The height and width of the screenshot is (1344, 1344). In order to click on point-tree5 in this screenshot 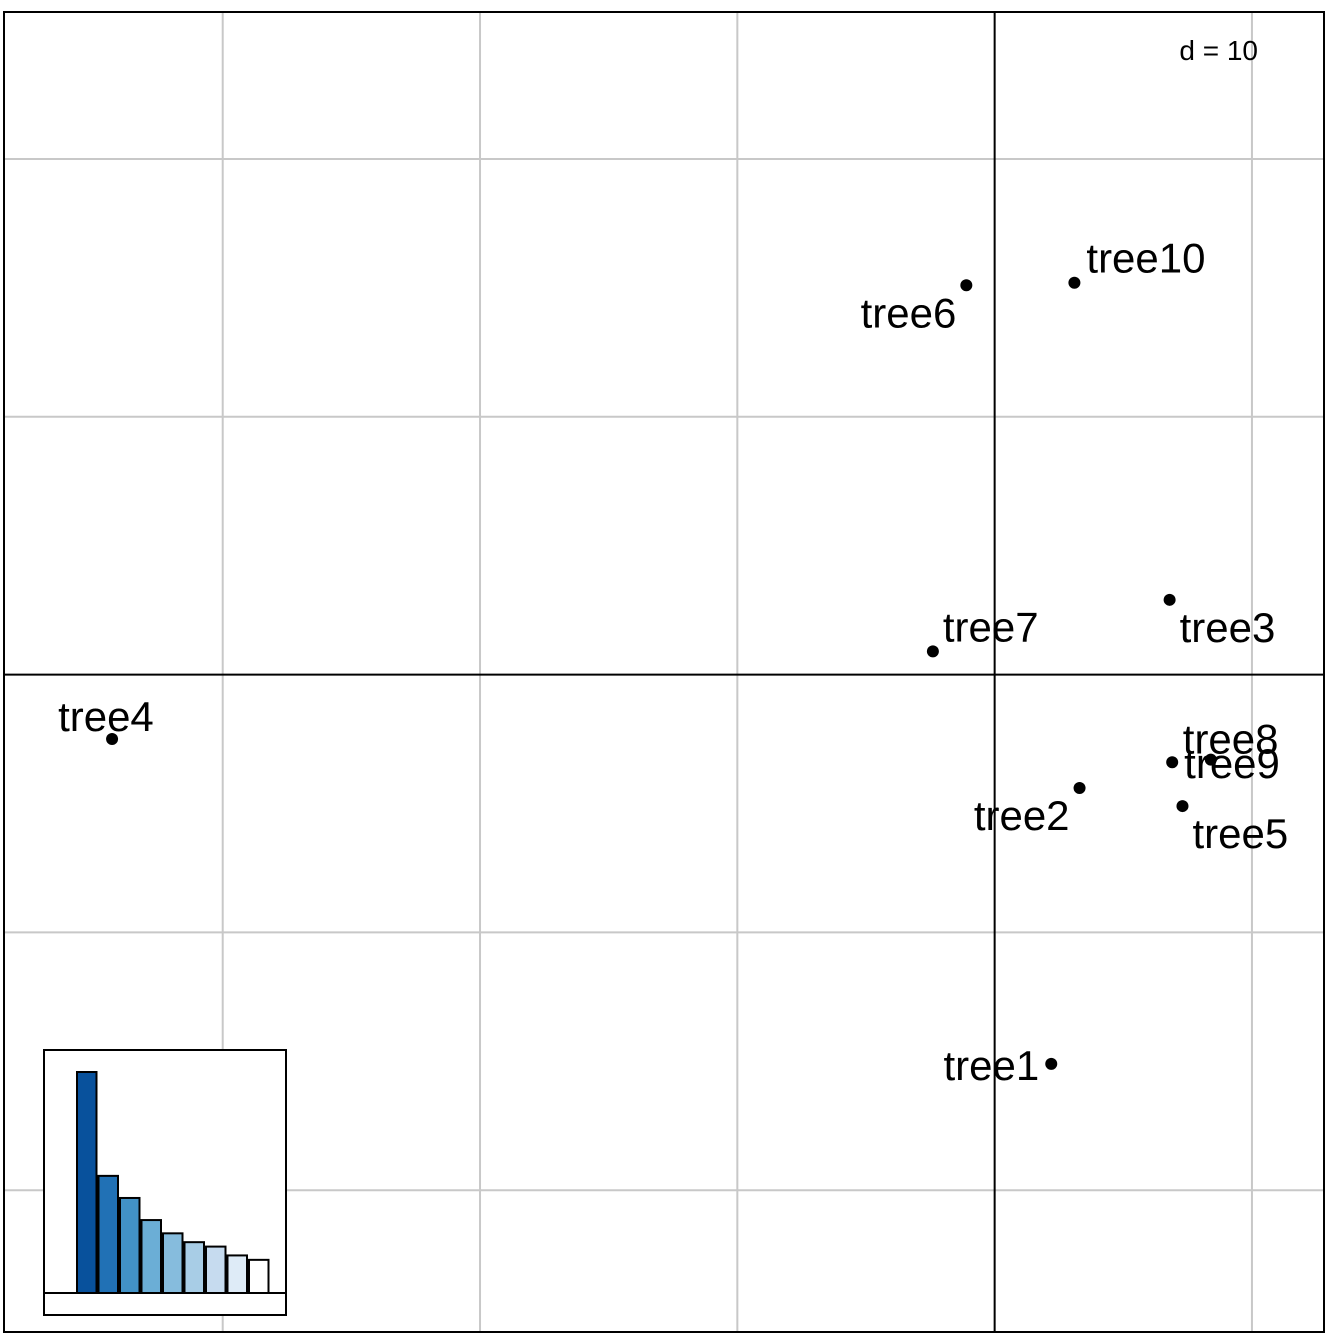, I will do `click(1182, 806)`.